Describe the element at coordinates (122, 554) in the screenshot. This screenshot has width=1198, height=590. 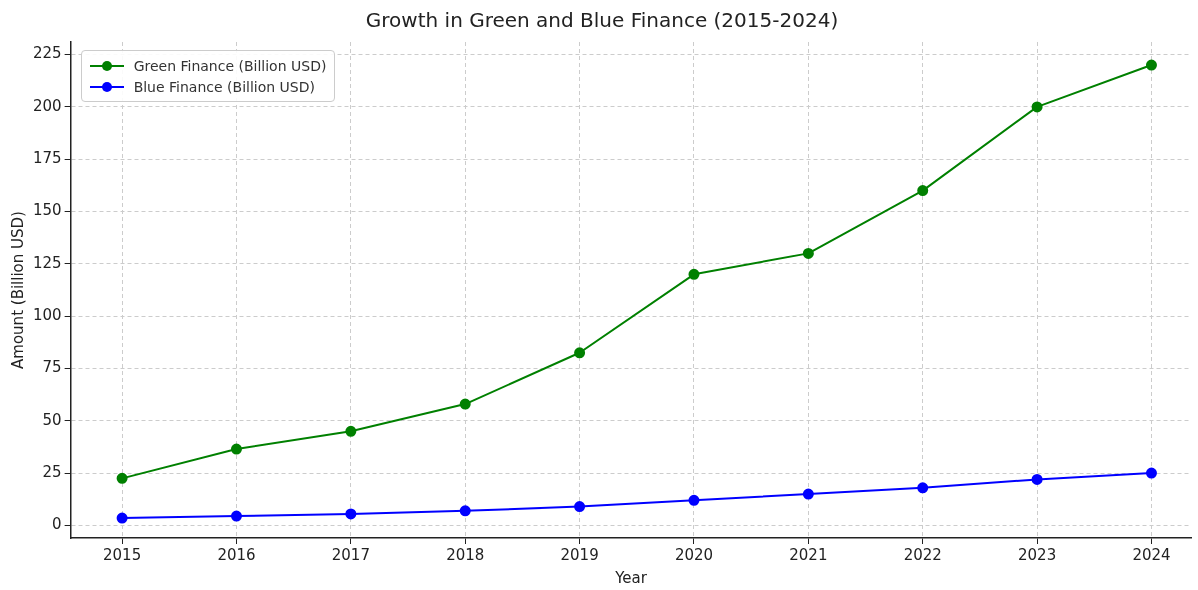
I see `x-tick-label: 2015` at that location.